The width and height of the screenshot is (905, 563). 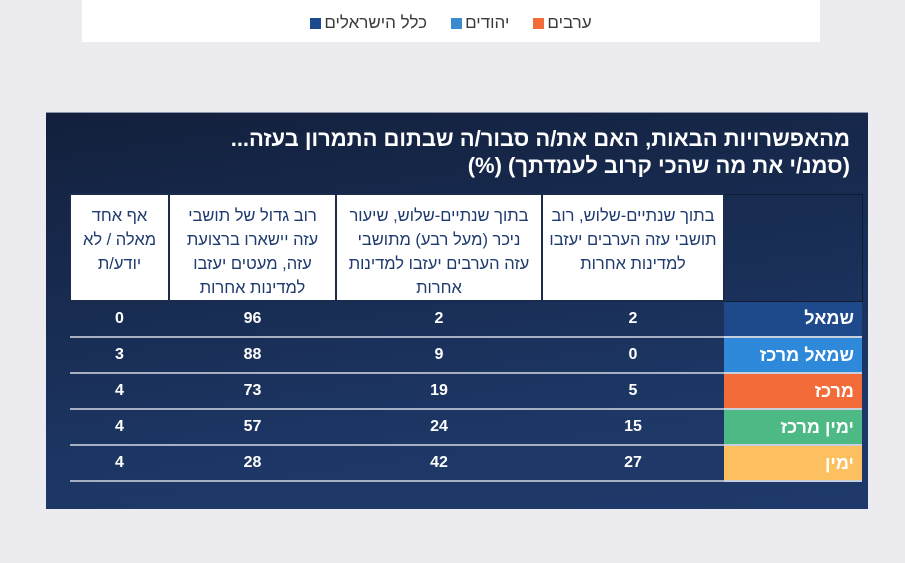 What do you see at coordinates (439, 463) in the screenshot?
I see `table-cell: 42` at bounding box center [439, 463].